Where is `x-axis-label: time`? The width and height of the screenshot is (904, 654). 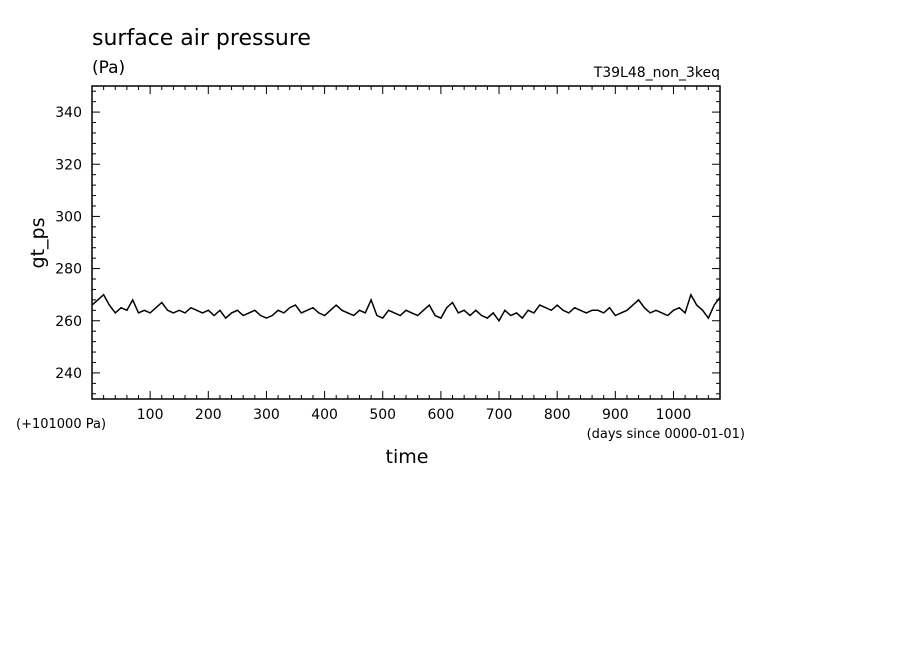 x-axis-label: time is located at coordinates (407, 457).